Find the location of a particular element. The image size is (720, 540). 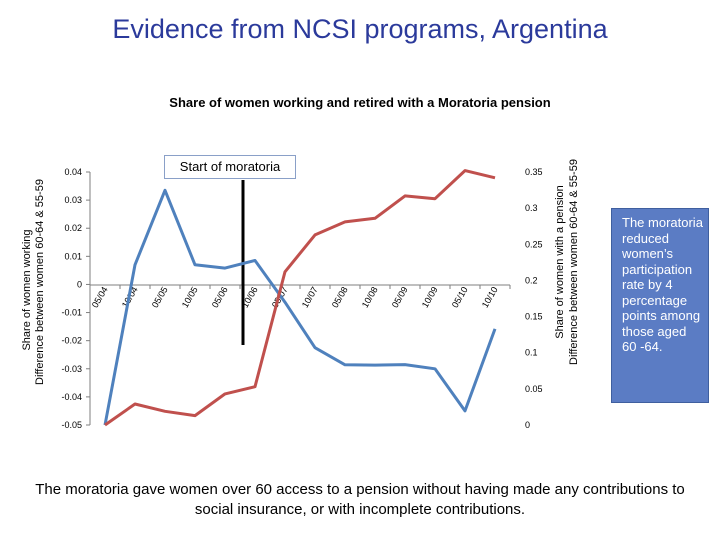

x-tick-label: 05/05 is located at coordinates (160, 297).